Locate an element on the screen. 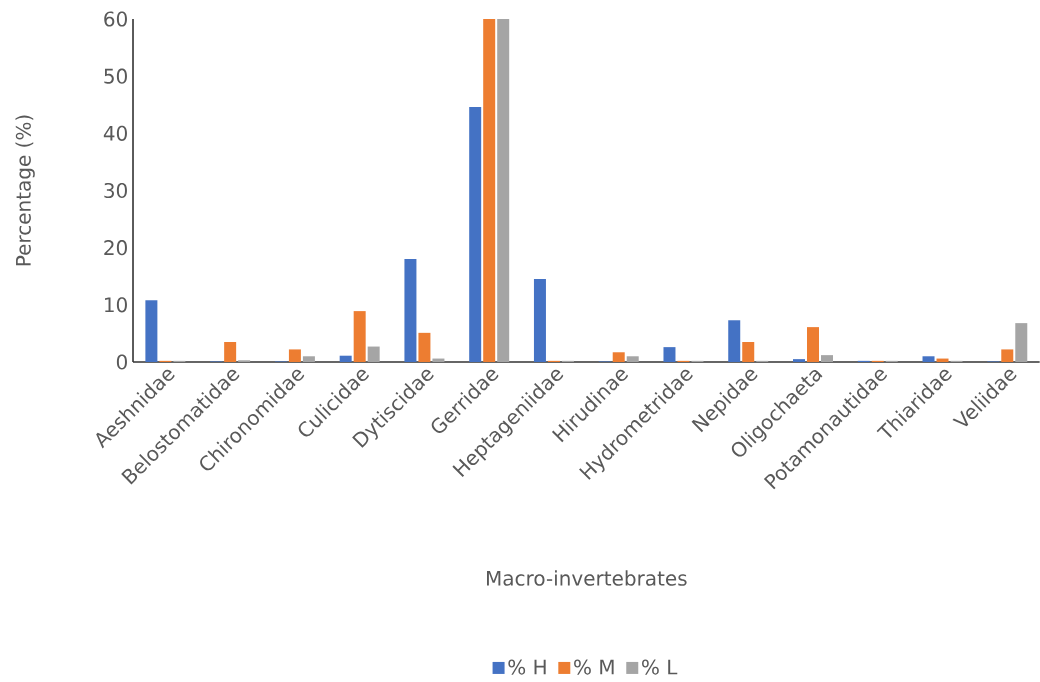 This screenshot has width=1040, height=682. y-tick-label: 40 is located at coordinates (115, 133).